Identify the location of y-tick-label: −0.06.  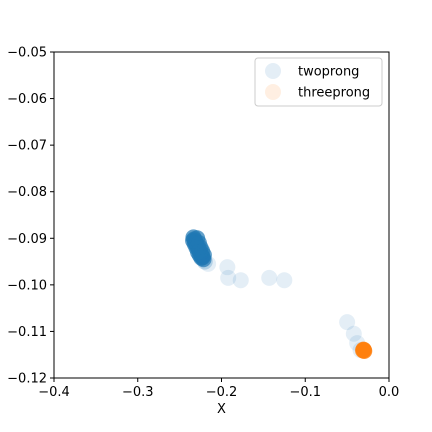
(27, 99).